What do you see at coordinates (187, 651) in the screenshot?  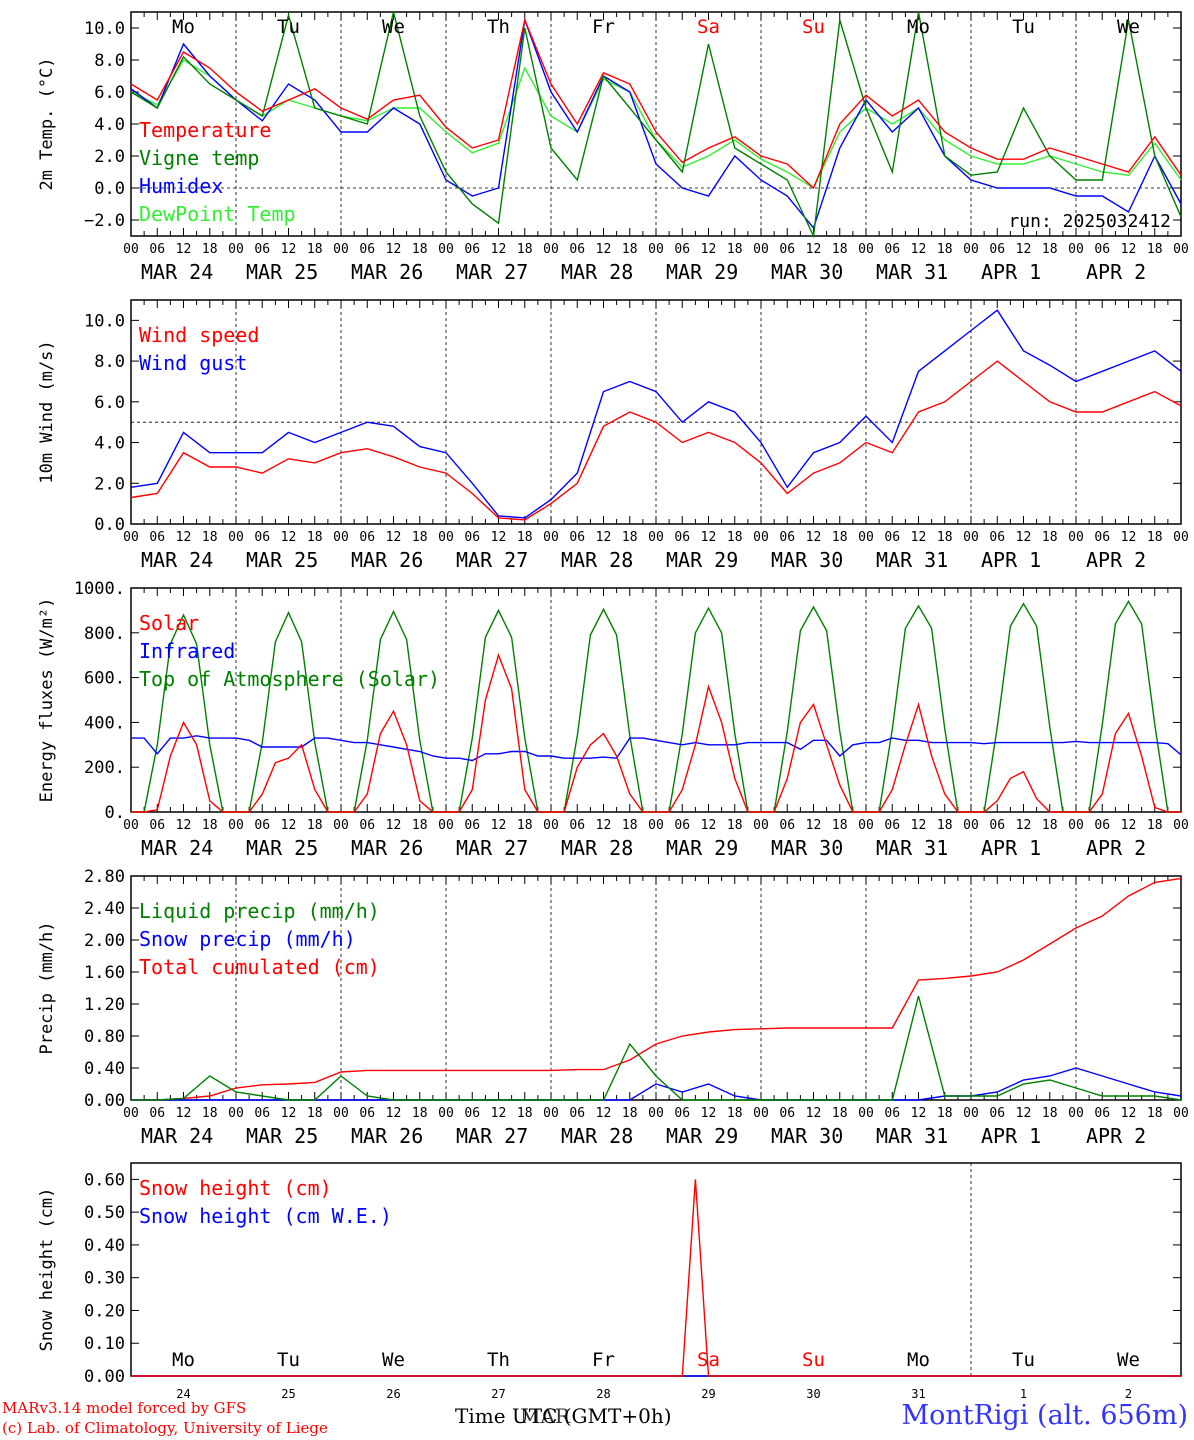 I see `legend-entry: Infrared` at bounding box center [187, 651].